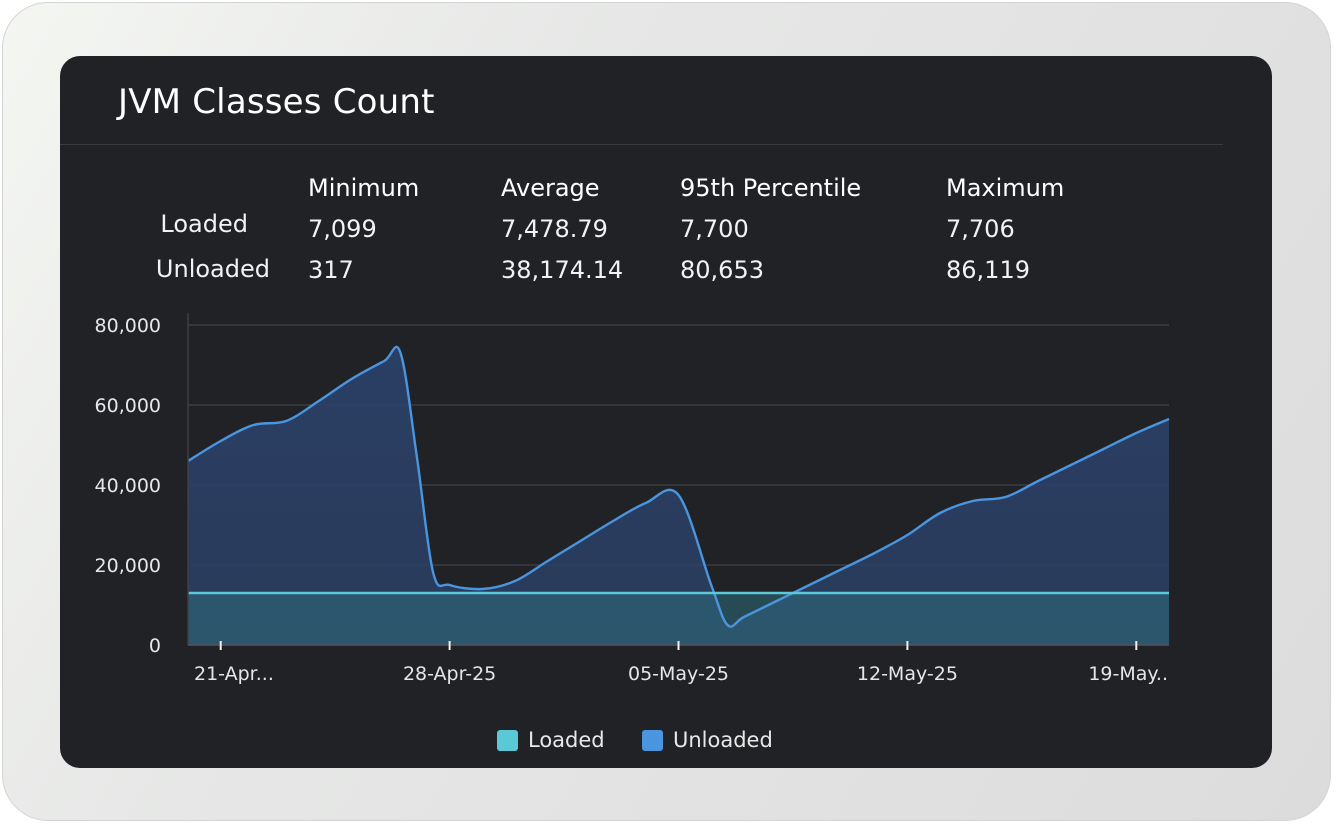 Image resolution: width=1337 pixels, height=825 pixels. Describe the element at coordinates (364, 188) in the screenshot. I see `stats-header-minimum: Minimum` at that location.